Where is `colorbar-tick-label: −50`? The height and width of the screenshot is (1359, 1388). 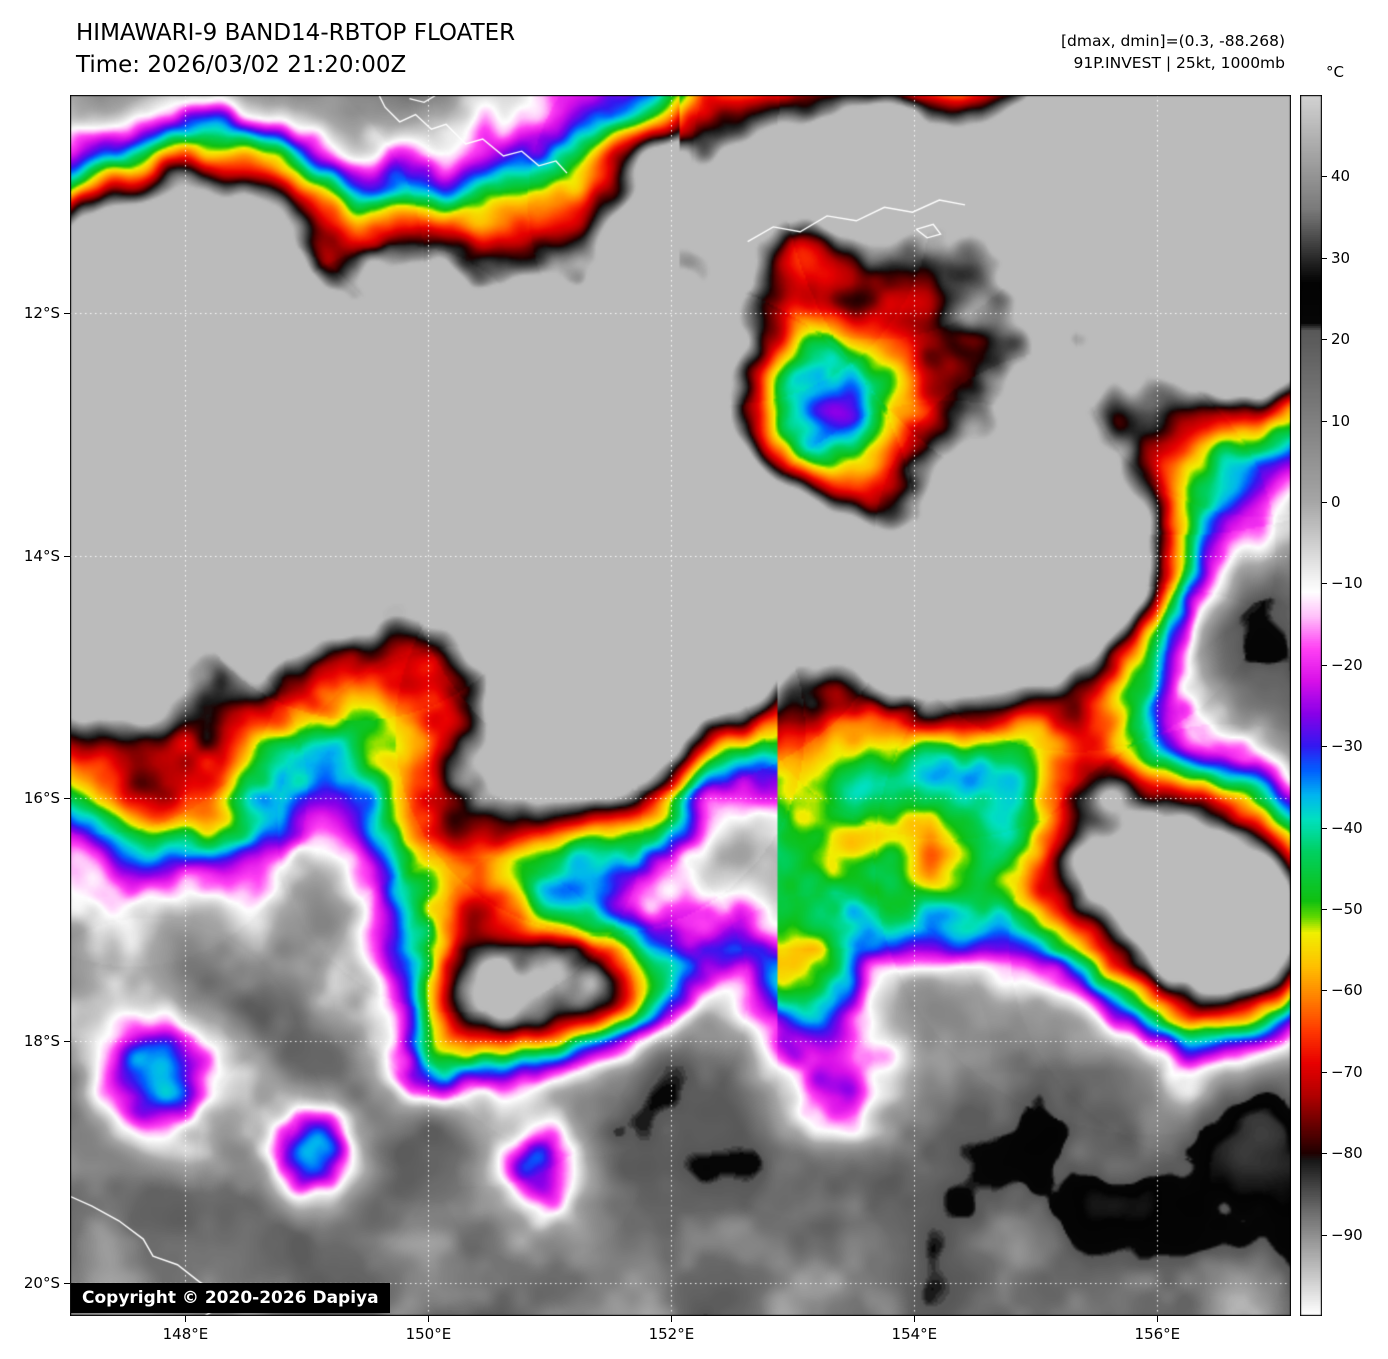
colorbar-tick-label: −50 is located at coordinates (1347, 909).